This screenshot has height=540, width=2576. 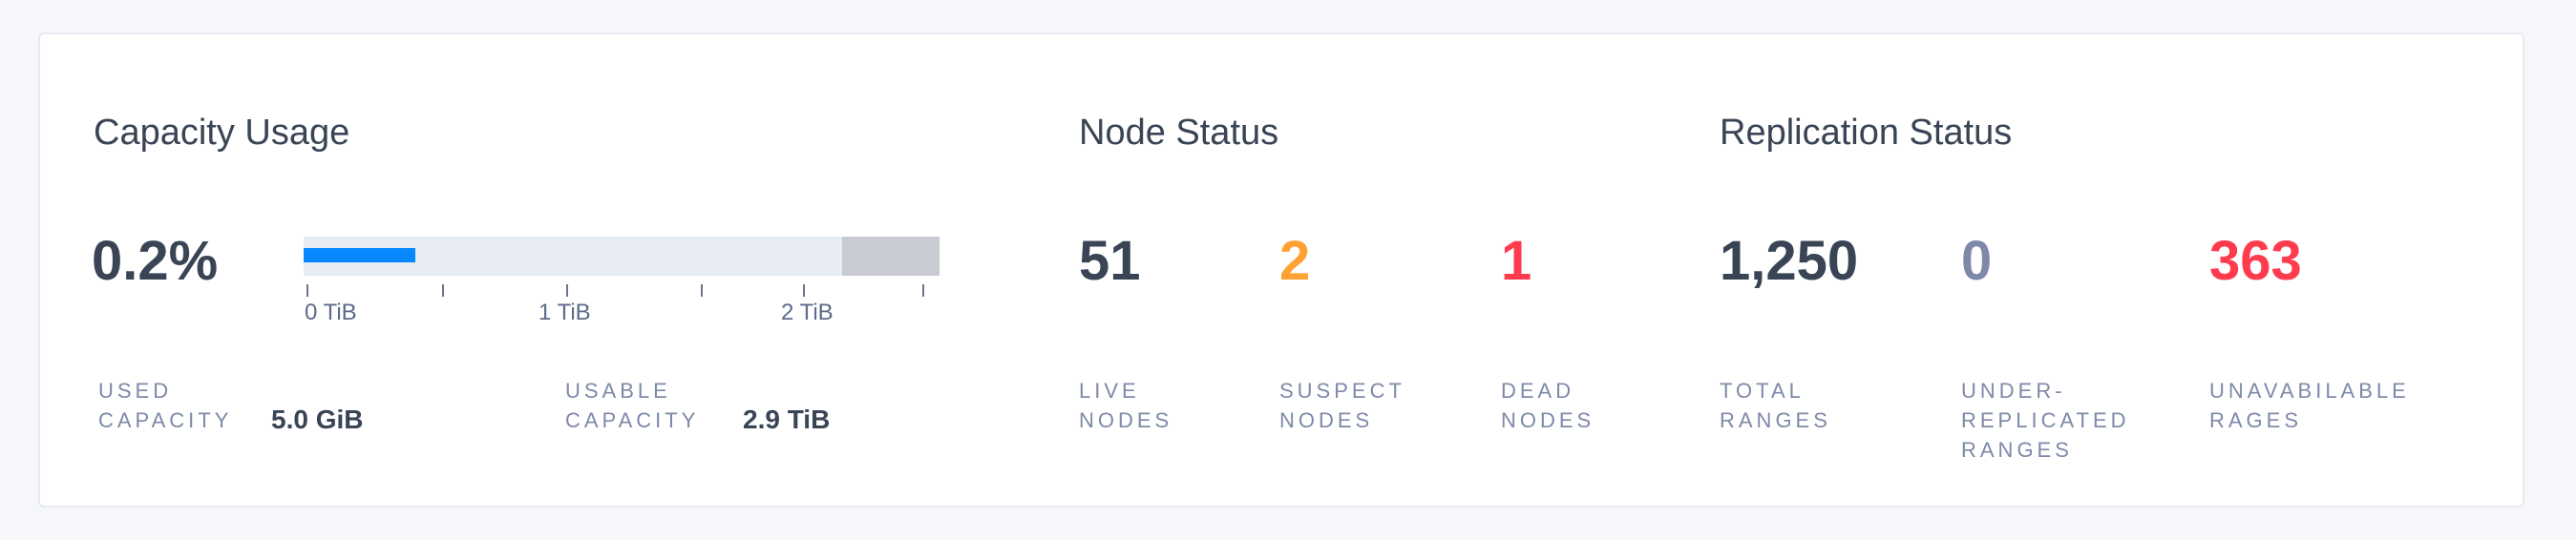 I want to click on label-line: LIVE, so click(x=1109, y=391).